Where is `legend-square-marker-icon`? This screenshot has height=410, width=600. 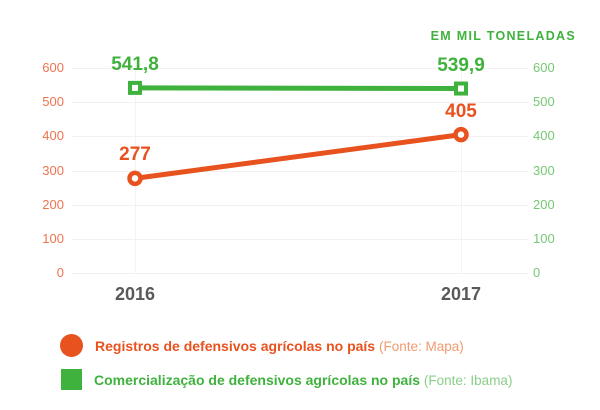 legend-square-marker-icon is located at coordinates (71, 379).